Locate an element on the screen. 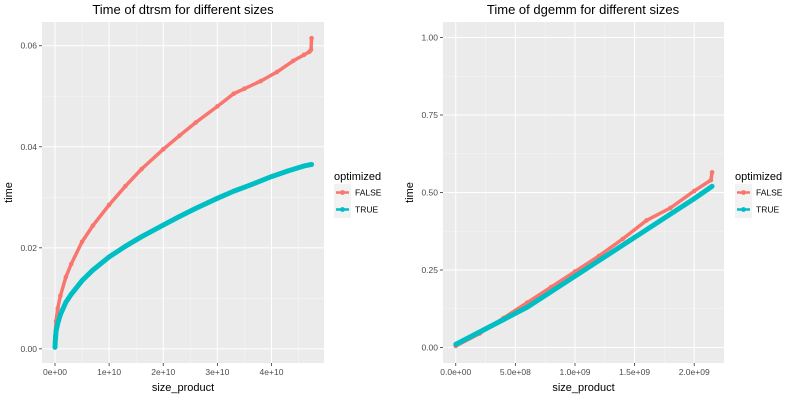 The width and height of the screenshot is (800, 405). x-tick-label: 3e+10 is located at coordinates (217, 372).